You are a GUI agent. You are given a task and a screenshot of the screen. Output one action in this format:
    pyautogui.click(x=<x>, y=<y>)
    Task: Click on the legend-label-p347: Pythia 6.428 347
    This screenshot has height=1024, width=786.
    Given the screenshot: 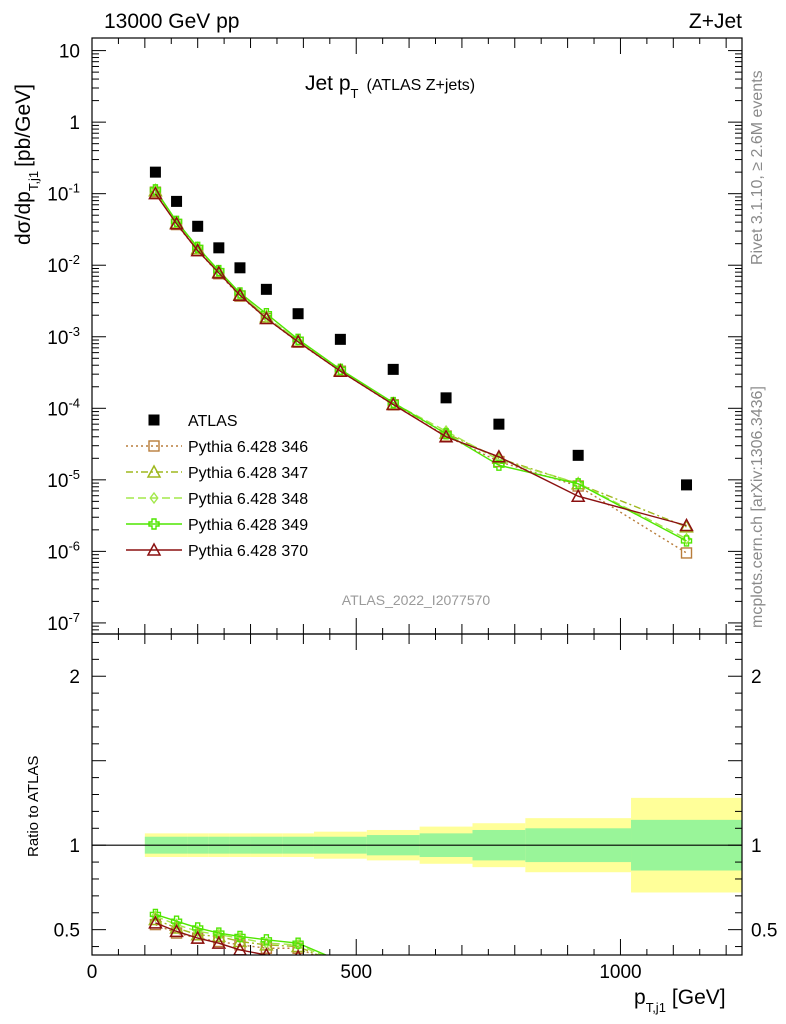 What is the action you would take?
    pyautogui.click(x=248, y=473)
    